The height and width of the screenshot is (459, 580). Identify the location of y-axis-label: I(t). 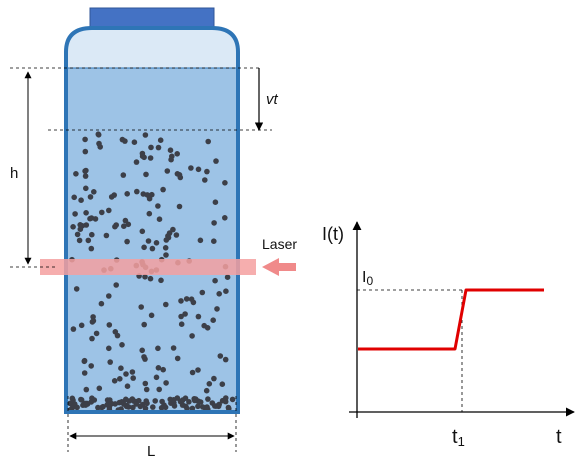
(333, 234).